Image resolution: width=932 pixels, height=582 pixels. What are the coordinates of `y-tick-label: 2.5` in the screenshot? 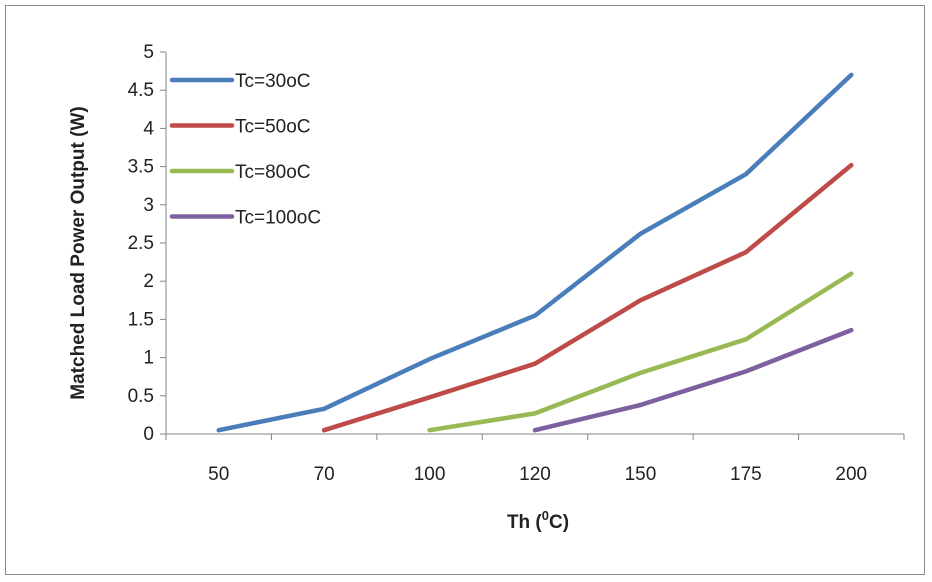 It's located at (141, 243).